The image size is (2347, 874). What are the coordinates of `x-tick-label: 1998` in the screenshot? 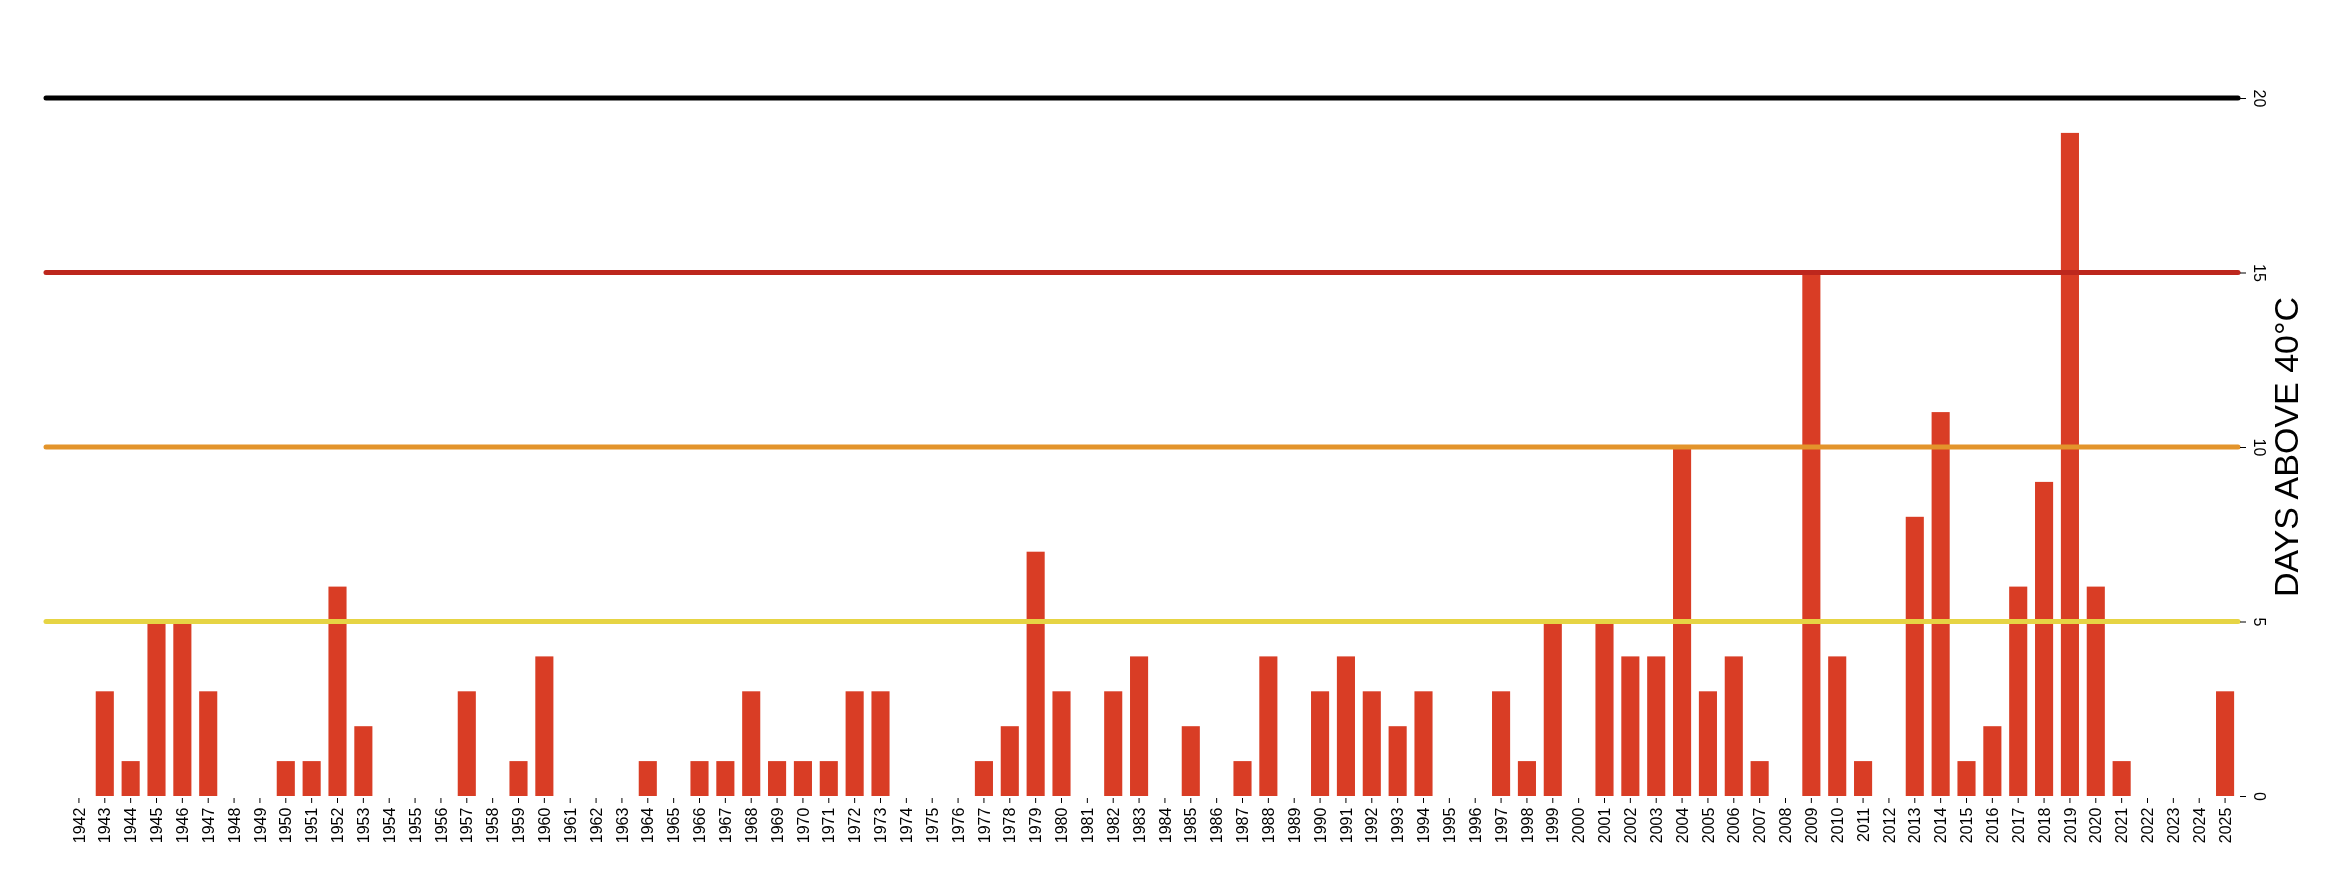 It's located at (1527, 825).